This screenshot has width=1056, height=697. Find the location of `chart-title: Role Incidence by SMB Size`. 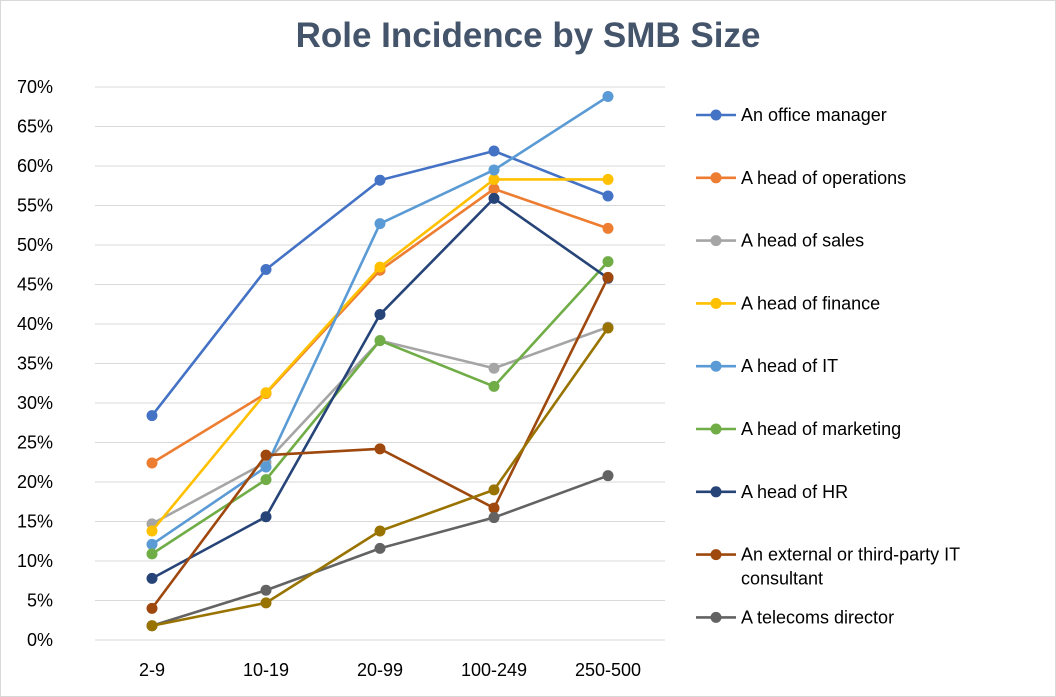

chart-title: Role Incidence by SMB Size is located at coordinates (528, 35).